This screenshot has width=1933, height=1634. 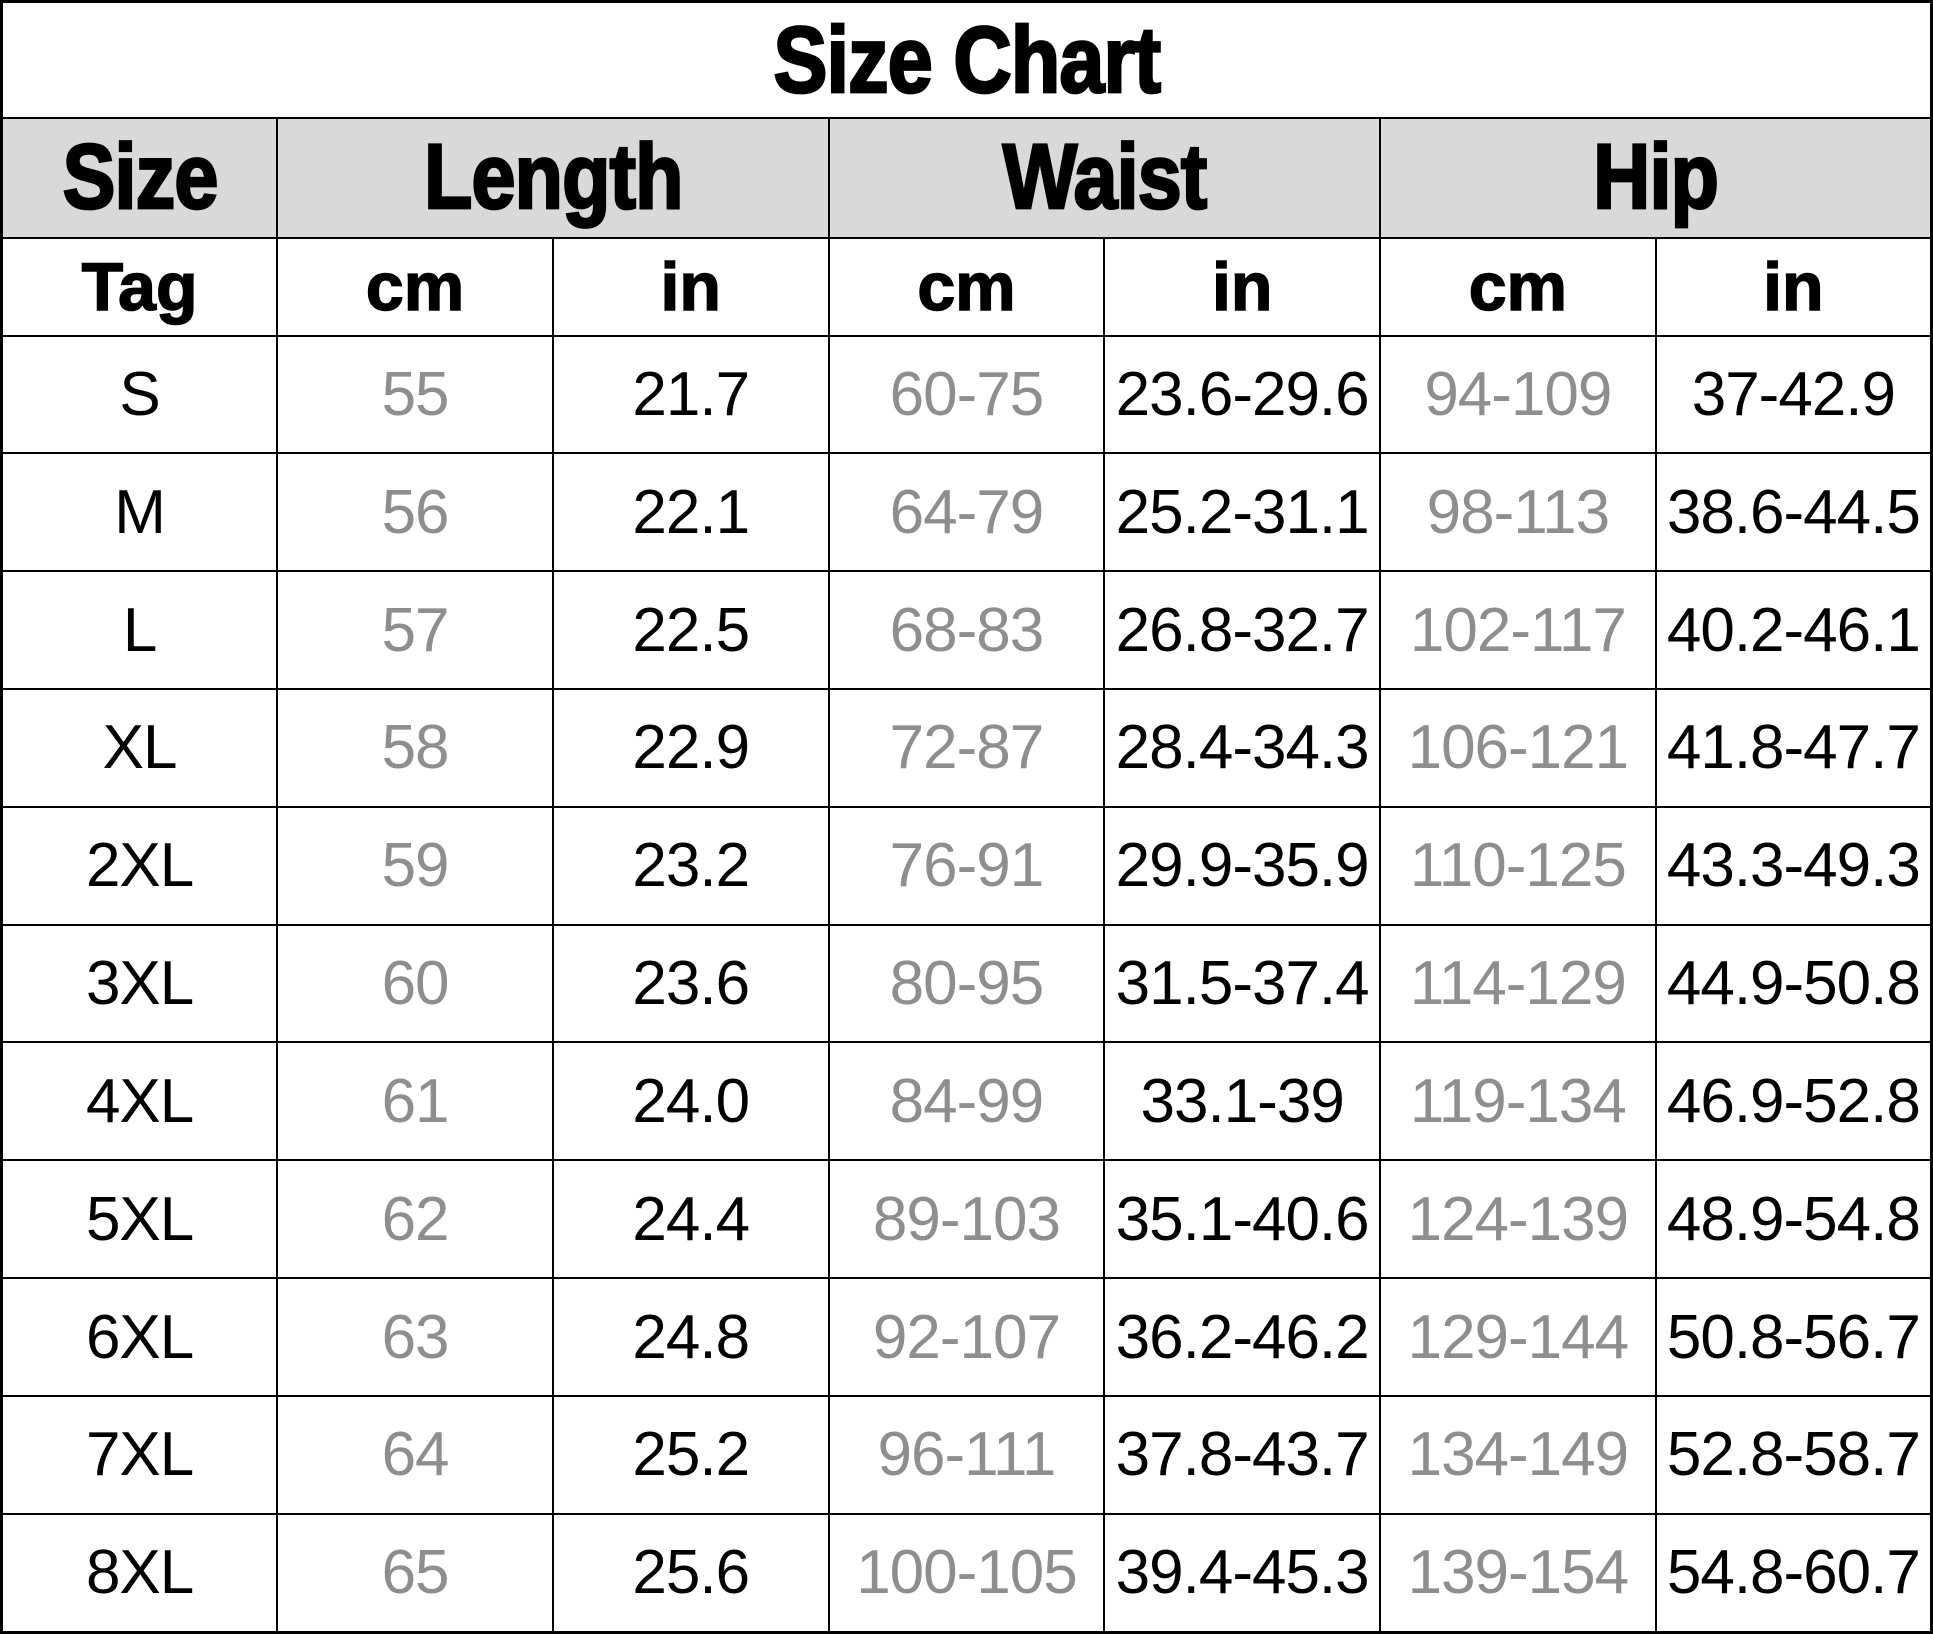 What do you see at coordinates (690, 1337) in the screenshot?
I see `cell-length-in: 24.8` at bounding box center [690, 1337].